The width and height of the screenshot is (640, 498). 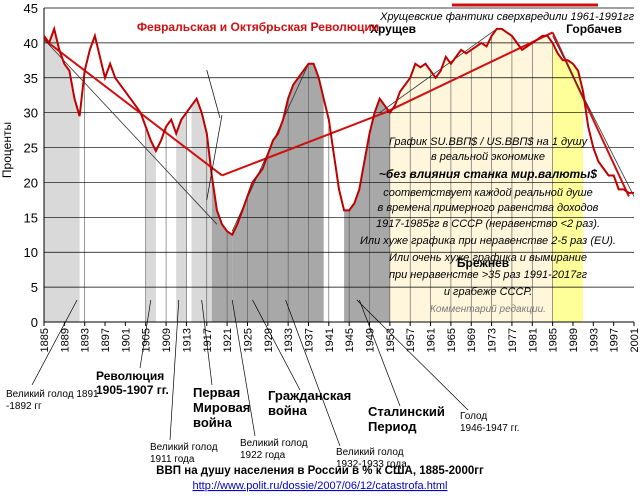 What do you see at coordinates (488, 275) in the screenshot?
I see `annotation-note-line: при неравенстве >35 раз 1991-2017гг` at bounding box center [488, 275].